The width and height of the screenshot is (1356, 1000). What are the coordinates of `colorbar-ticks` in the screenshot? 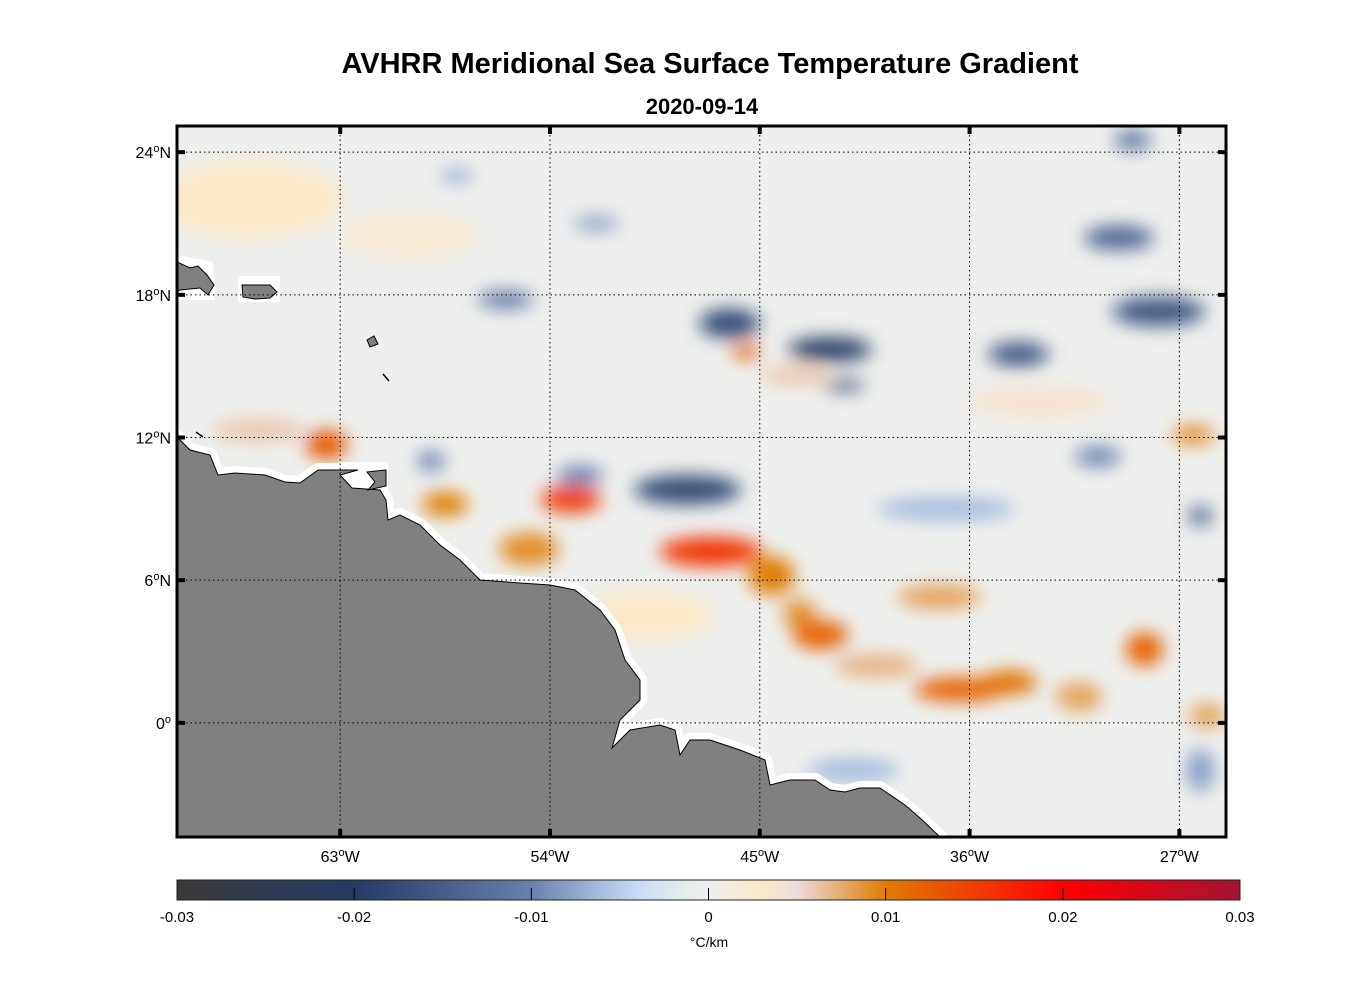 It's located at (708, 894).